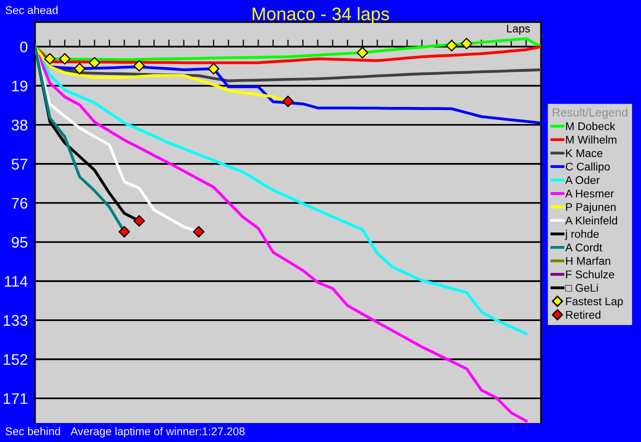 The image size is (641, 442). What do you see at coordinates (16, 359) in the screenshot?
I see `y-tick-label: 152` at bounding box center [16, 359].